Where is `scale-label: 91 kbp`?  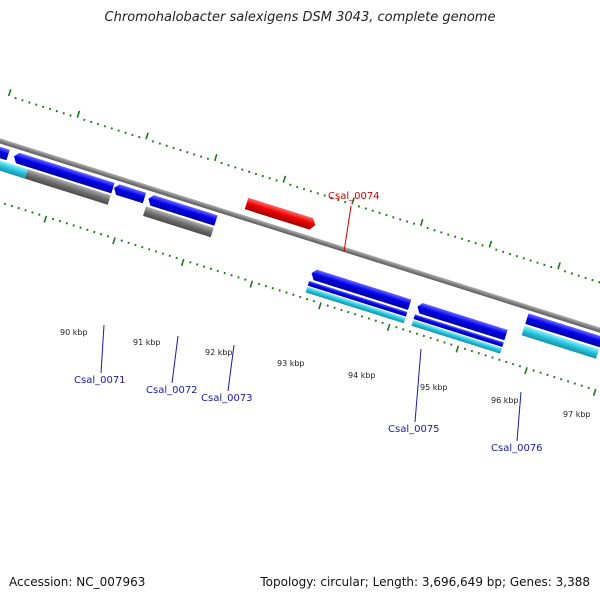
scale-label: 91 kbp is located at coordinates (147, 342).